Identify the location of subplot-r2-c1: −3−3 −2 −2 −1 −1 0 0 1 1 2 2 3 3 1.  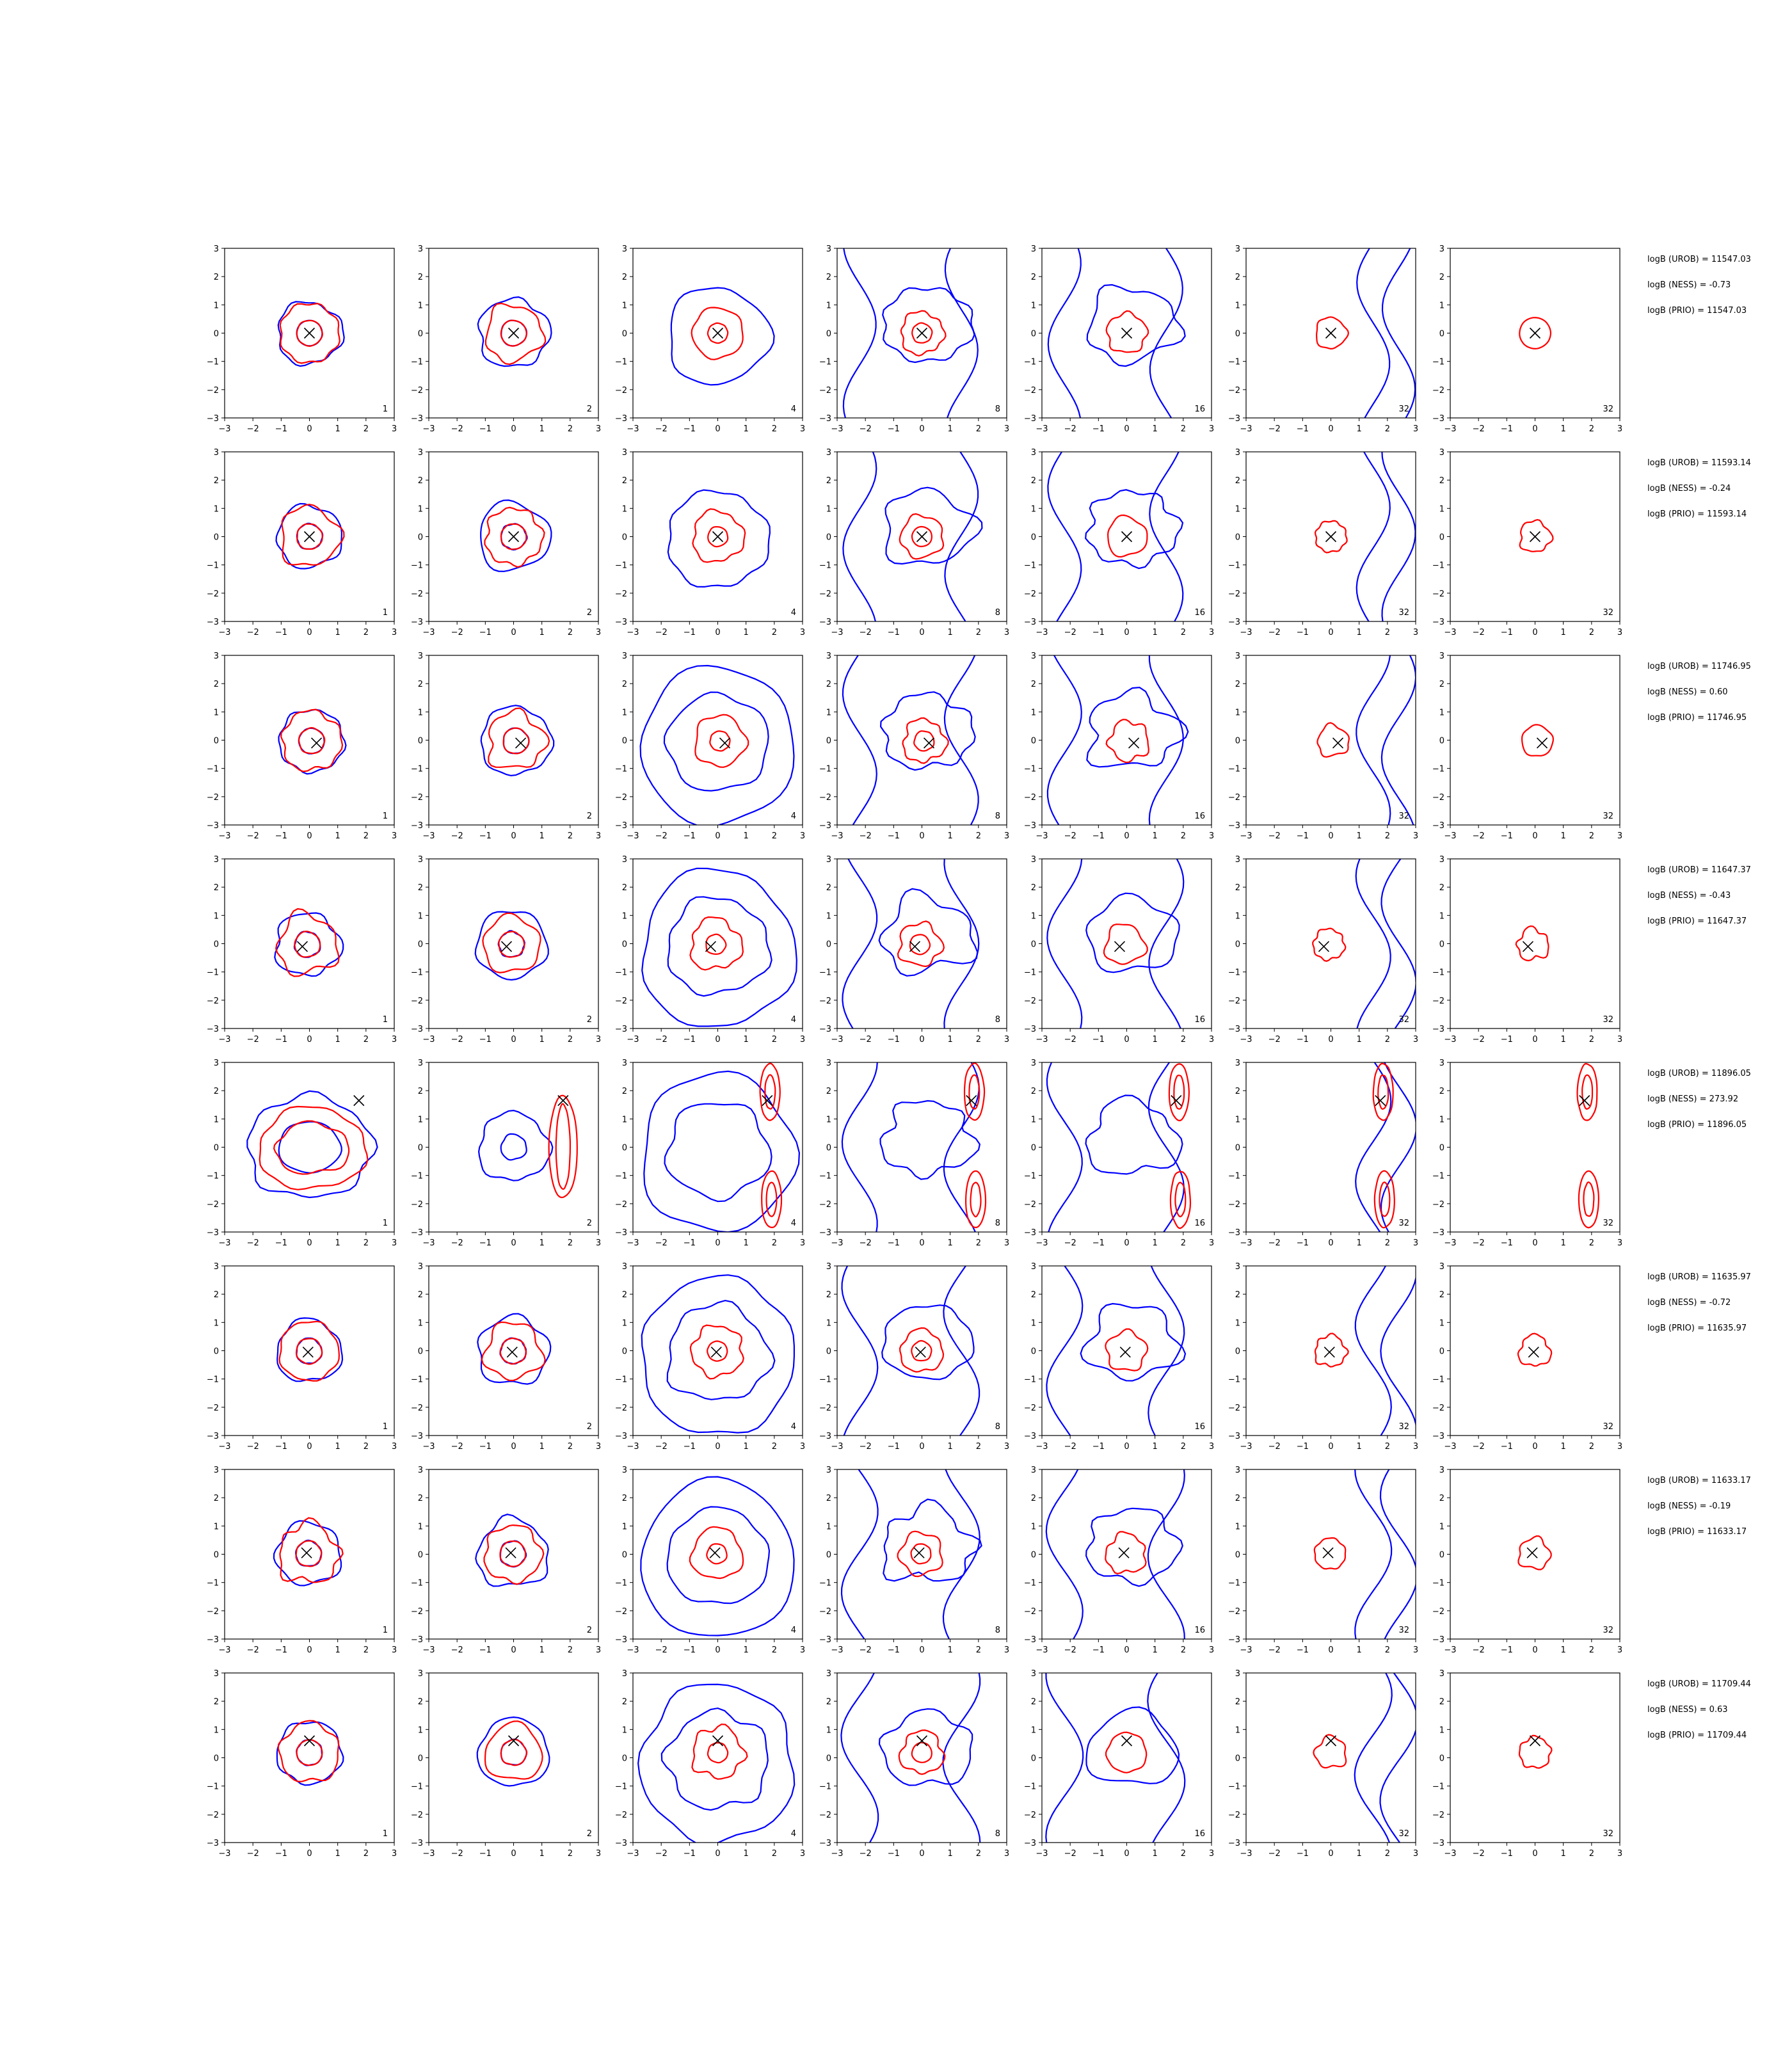
(302, 542).